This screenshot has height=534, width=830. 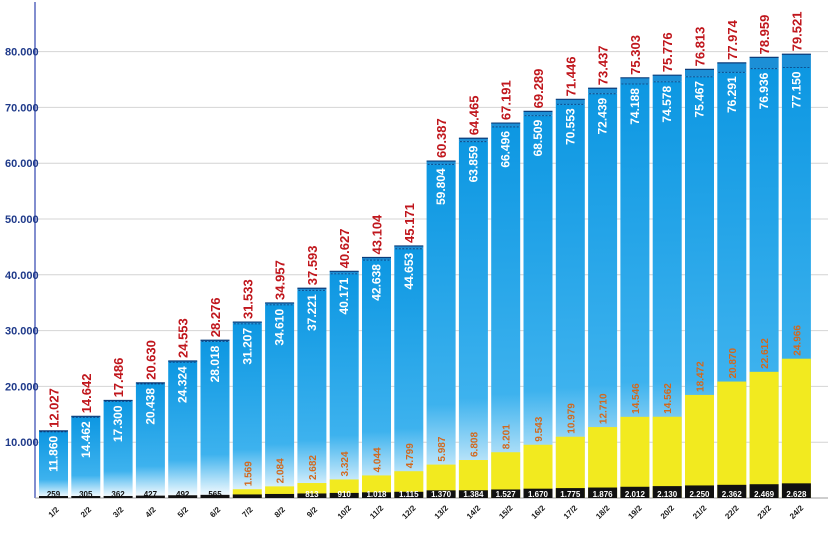 I want to click on label-total: 76.813, so click(x=700, y=47).